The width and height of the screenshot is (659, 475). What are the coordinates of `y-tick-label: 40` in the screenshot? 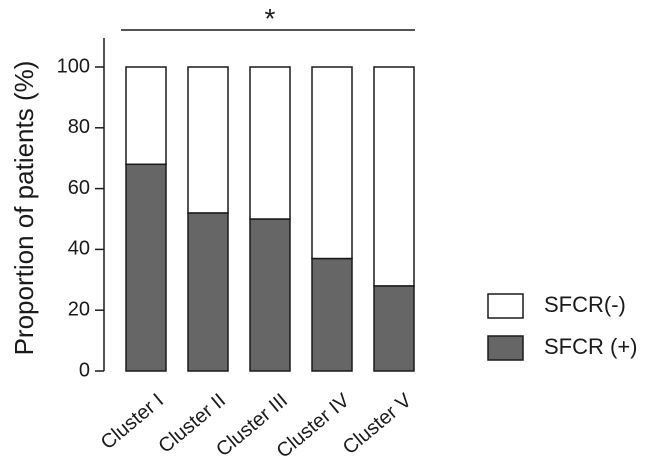 It's located at (79, 249).